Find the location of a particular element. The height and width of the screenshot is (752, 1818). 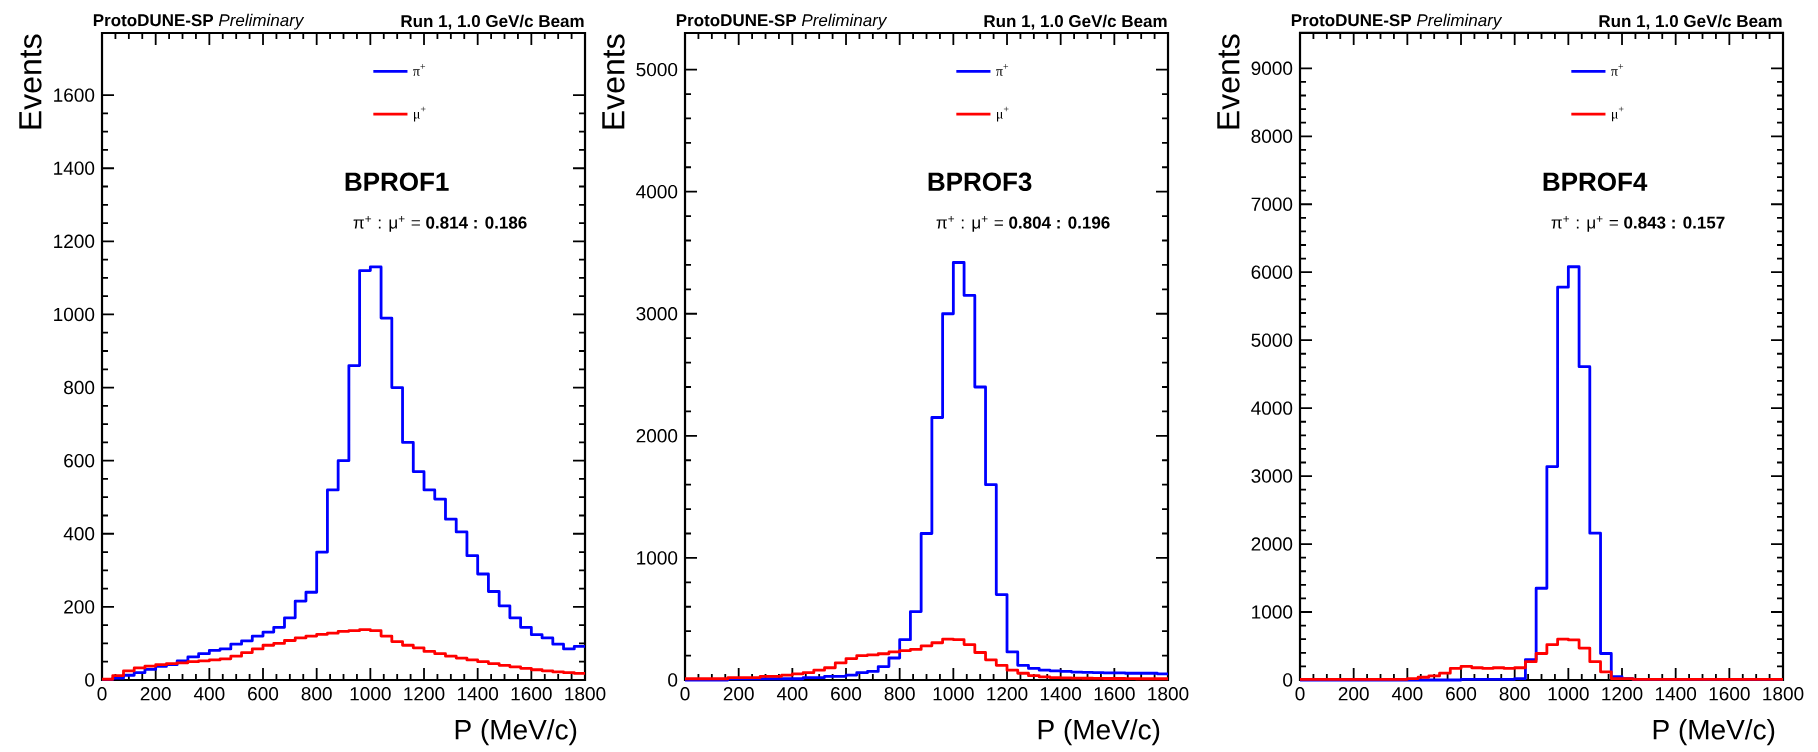

annotation: π$^{+}$ : μ$^{+}$ = 0.843 : 0.157 is located at coordinates (1638, 224).